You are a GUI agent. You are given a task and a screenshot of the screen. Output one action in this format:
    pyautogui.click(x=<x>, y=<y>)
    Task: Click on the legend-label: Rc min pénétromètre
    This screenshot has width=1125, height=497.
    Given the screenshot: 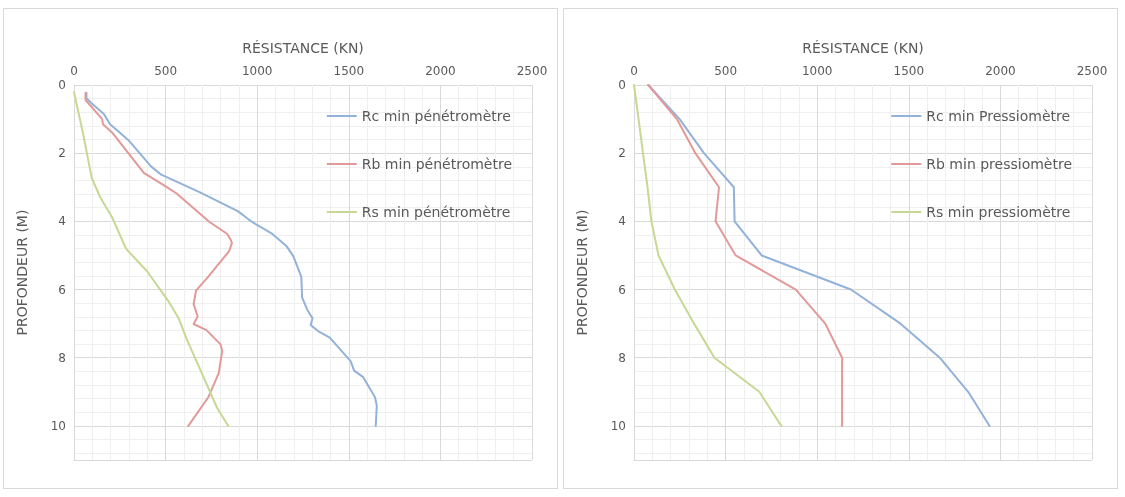 What is the action you would take?
    pyautogui.click(x=436, y=116)
    